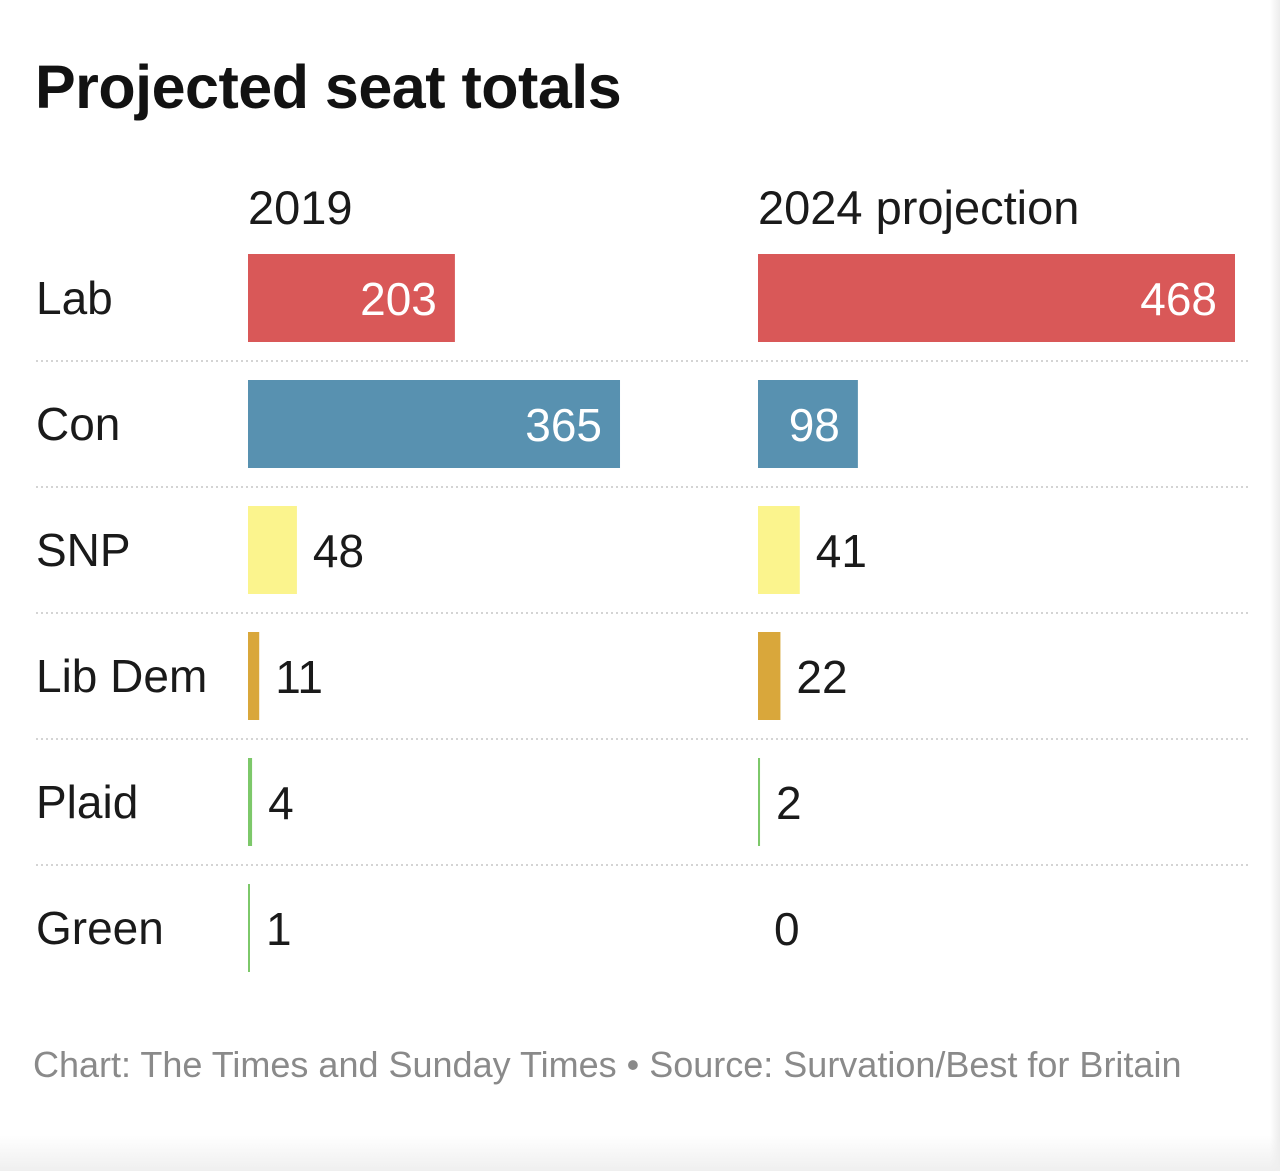 This screenshot has width=1280, height=1171. I want to click on bar-lib-dem-2019, so click(254, 676).